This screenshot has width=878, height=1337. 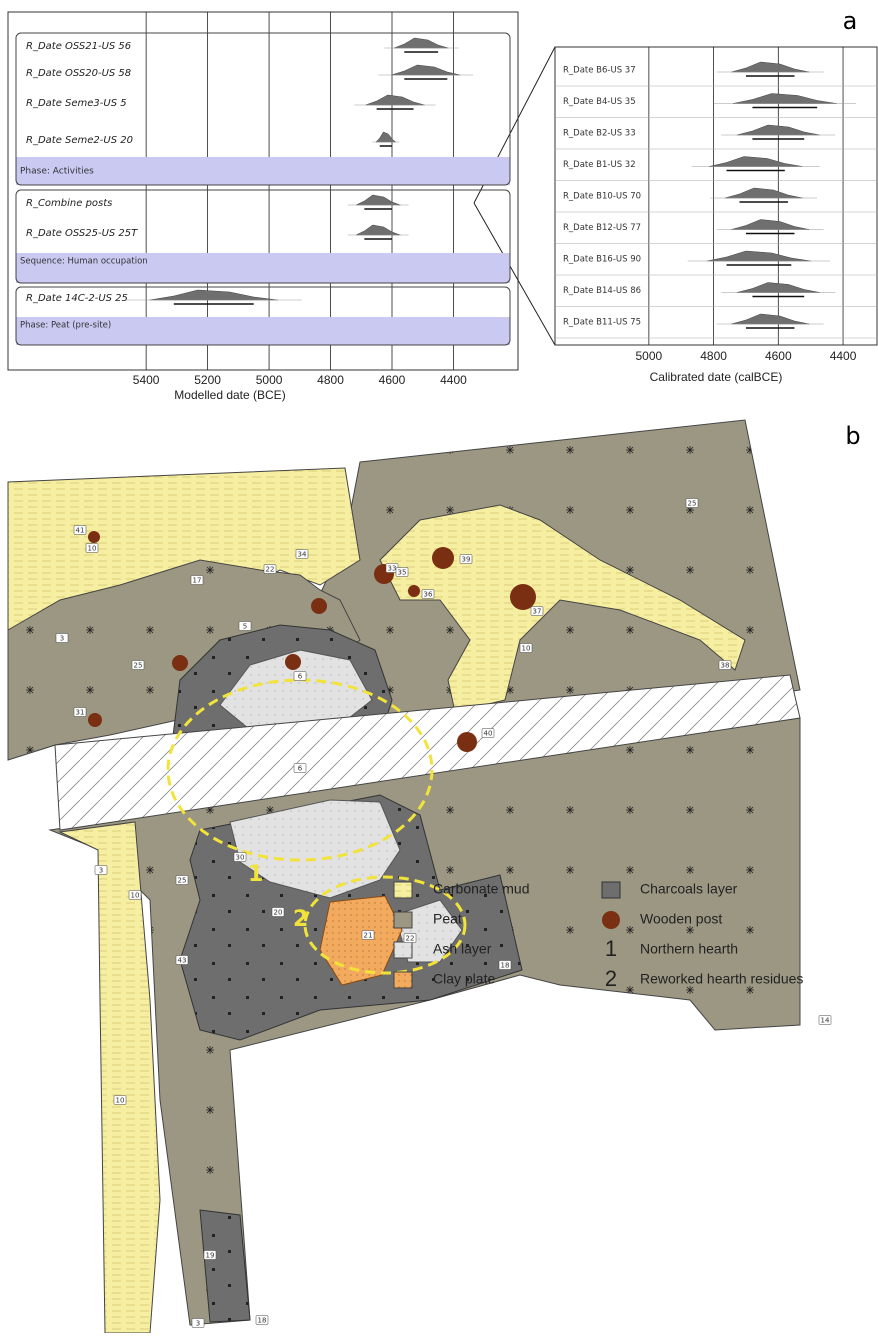 I want to click on row-label: R_Date B2-US 33, so click(x=599, y=134).